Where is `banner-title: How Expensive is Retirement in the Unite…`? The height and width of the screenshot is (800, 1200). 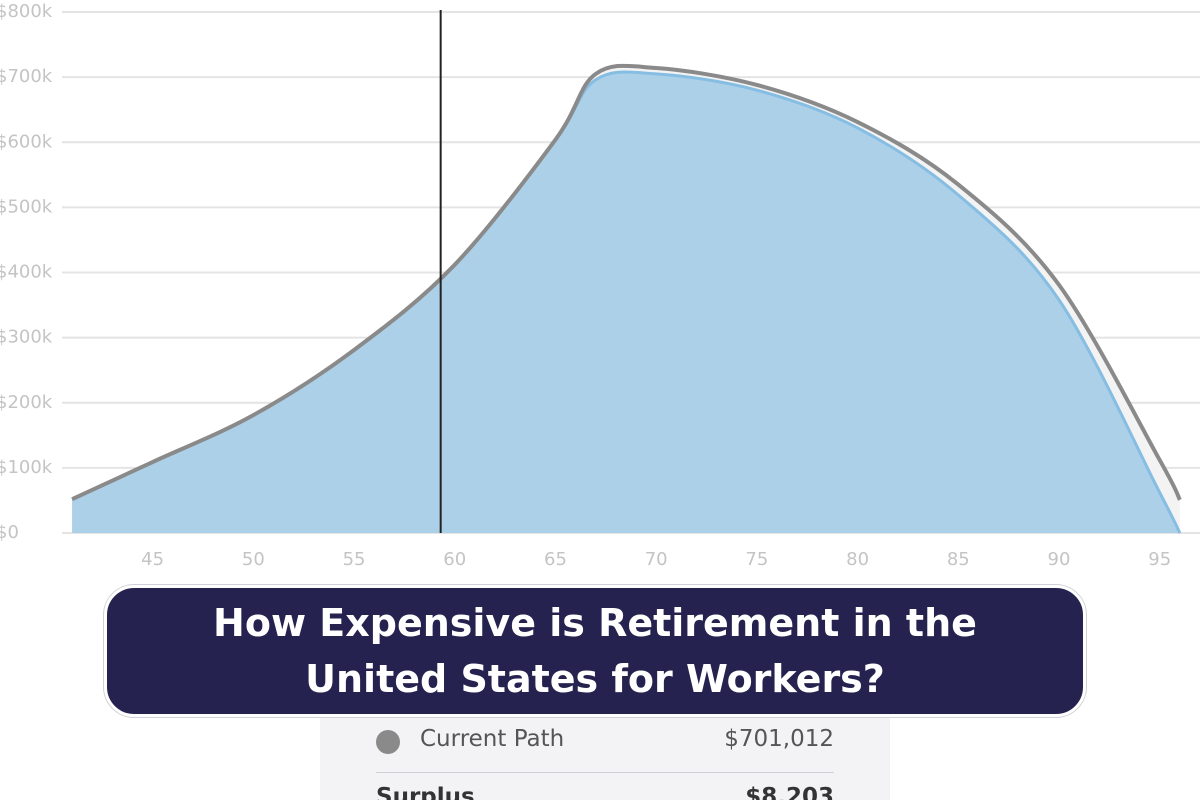
banner-title: How Expensive is Retirement in the Unite… is located at coordinates (595, 651).